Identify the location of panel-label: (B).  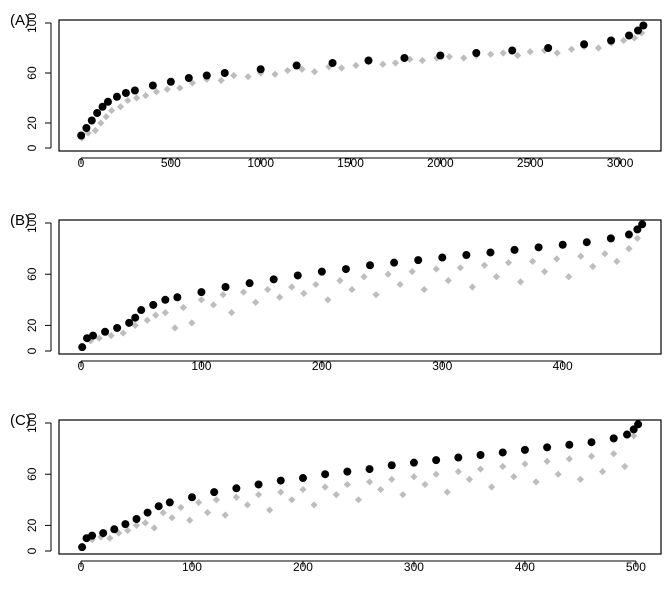
(20, 220).